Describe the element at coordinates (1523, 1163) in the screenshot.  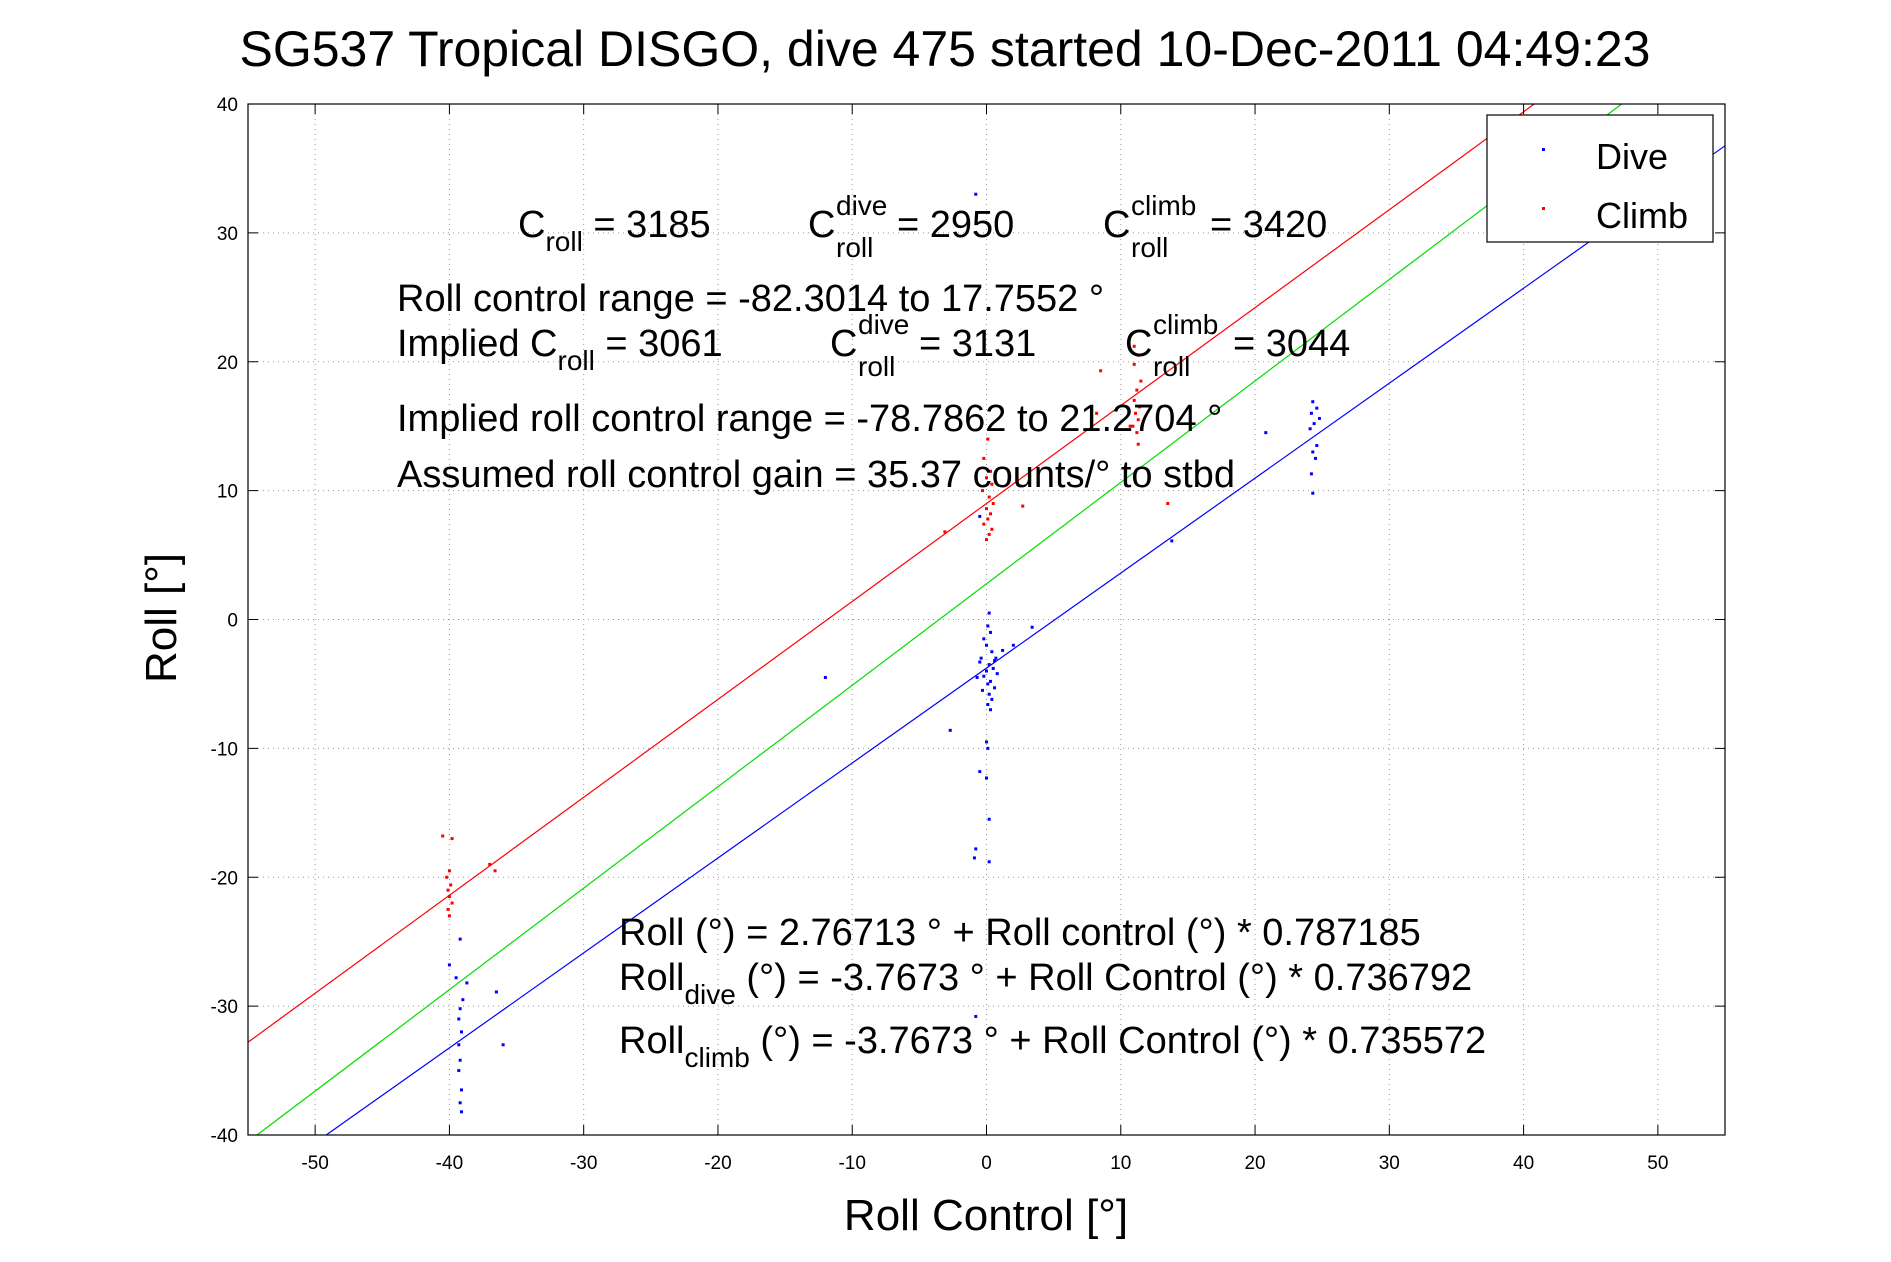
I see `x-tick-label: 40` at that location.